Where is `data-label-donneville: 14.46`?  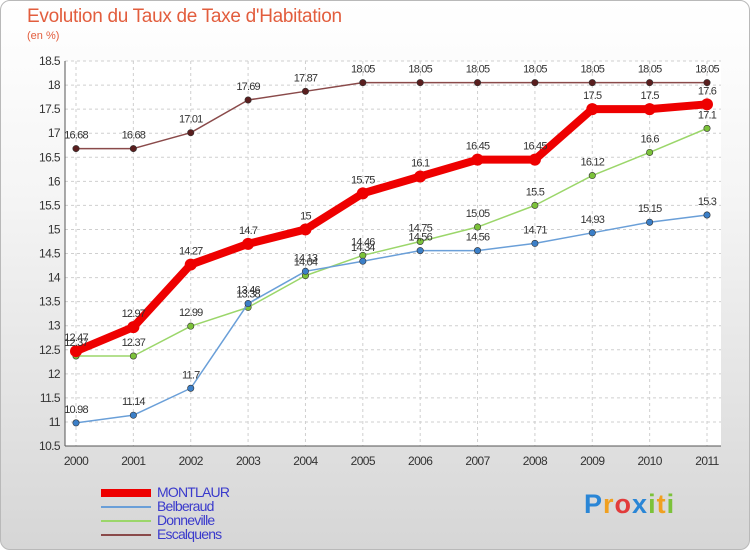 data-label-donneville: 14.46 is located at coordinates (363, 242).